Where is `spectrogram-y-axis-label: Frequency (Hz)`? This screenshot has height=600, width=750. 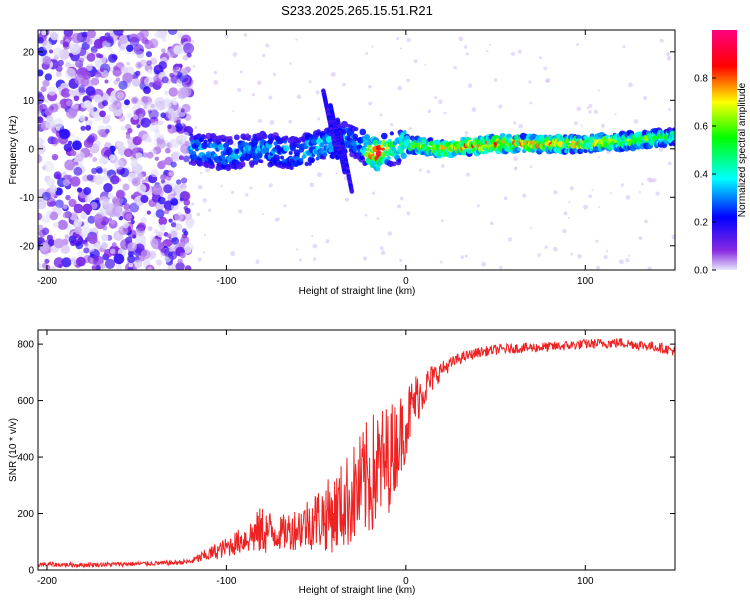
spectrogram-y-axis-label: Frequency (Hz) is located at coordinates (13, 150).